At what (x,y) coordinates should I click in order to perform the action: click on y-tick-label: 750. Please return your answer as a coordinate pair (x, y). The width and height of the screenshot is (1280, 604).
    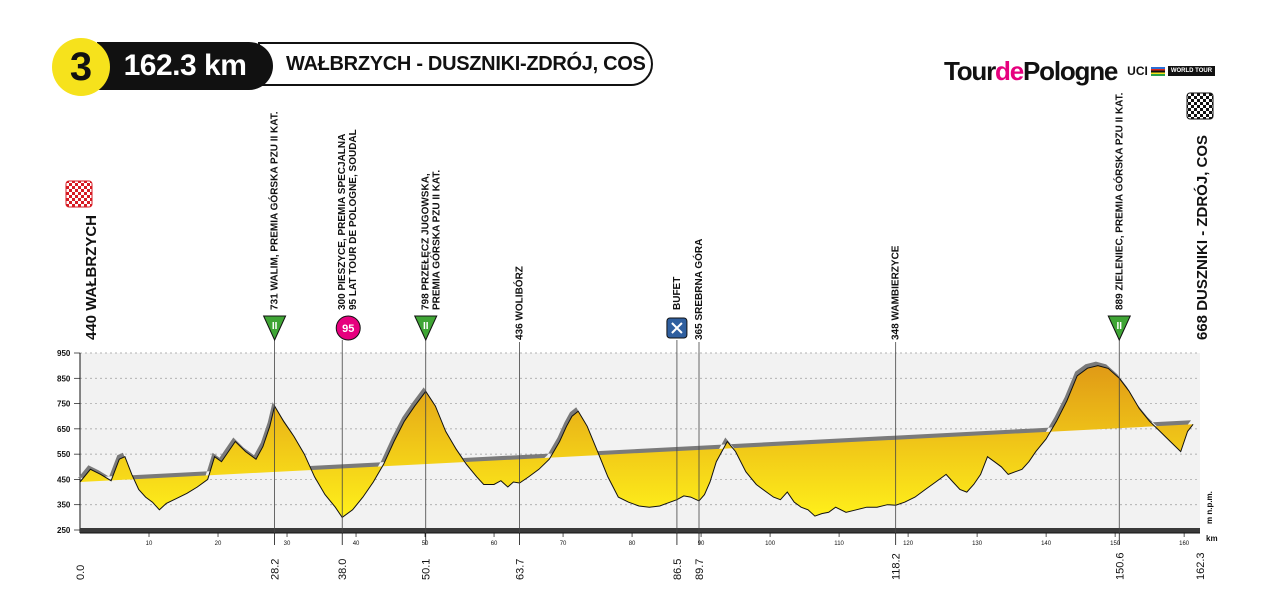
    Looking at the image, I should click on (64, 404).